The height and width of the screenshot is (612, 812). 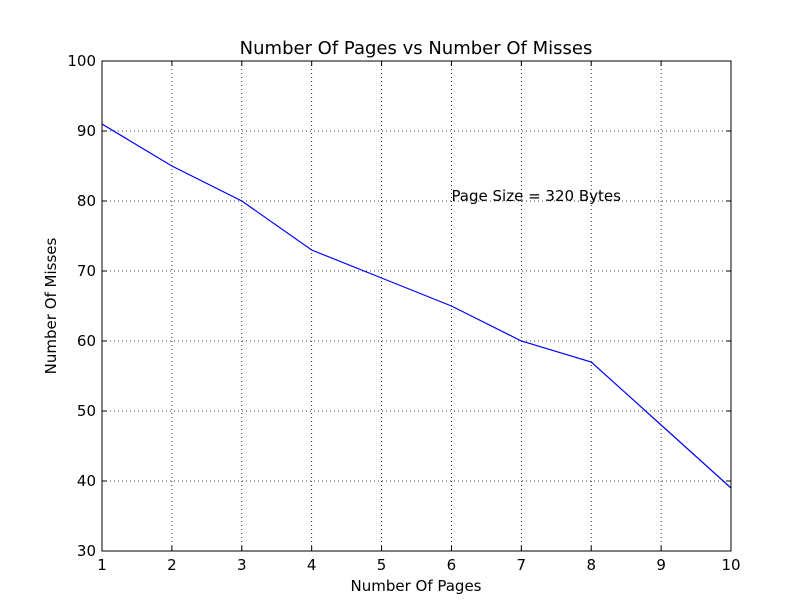 What do you see at coordinates (86, 201) in the screenshot?
I see `y-tick-label: 80` at bounding box center [86, 201].